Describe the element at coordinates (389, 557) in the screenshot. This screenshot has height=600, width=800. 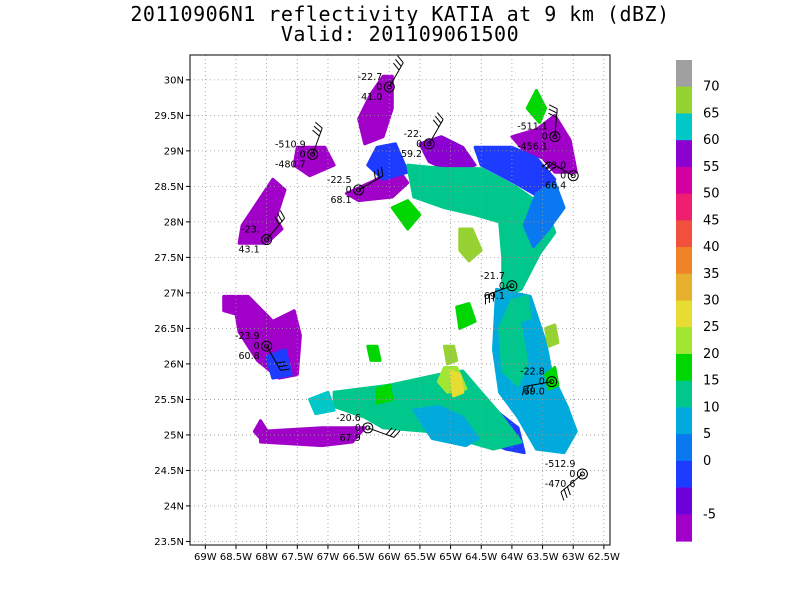
I see `lon-tick-label: 66W` at that location.